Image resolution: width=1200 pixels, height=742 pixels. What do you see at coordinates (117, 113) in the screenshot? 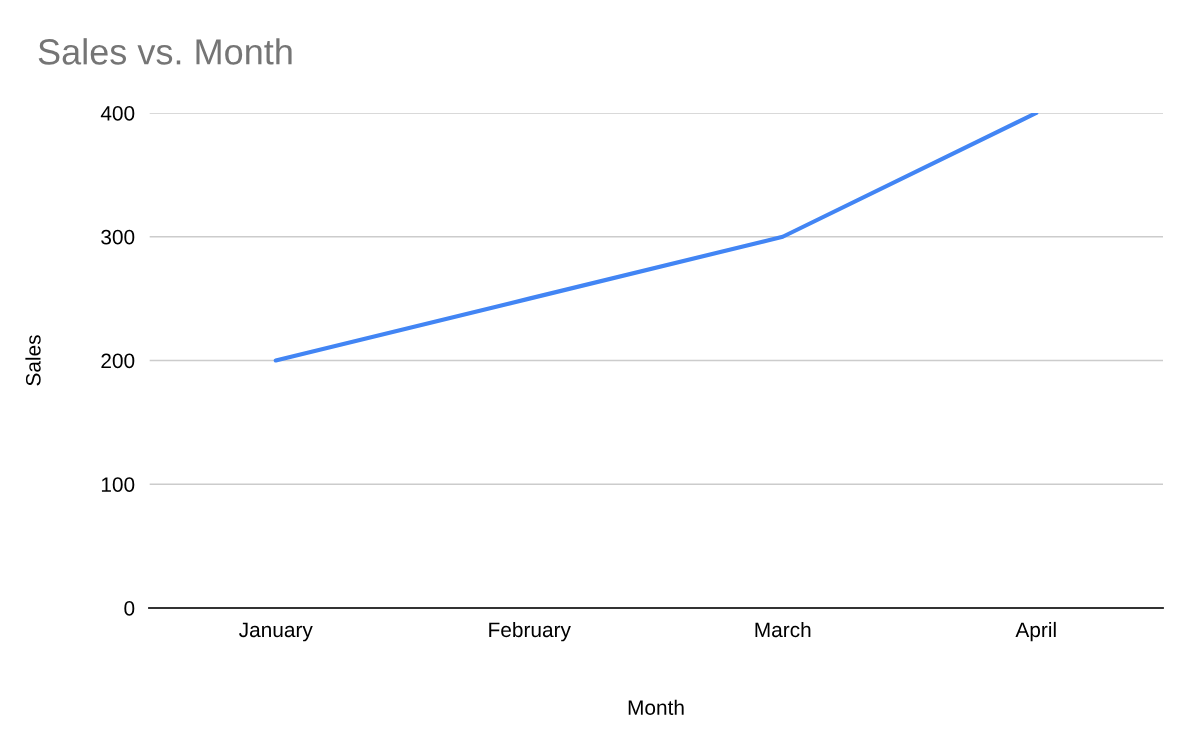
I see `y-tick-label: 400` at bounding box center [117, 113].